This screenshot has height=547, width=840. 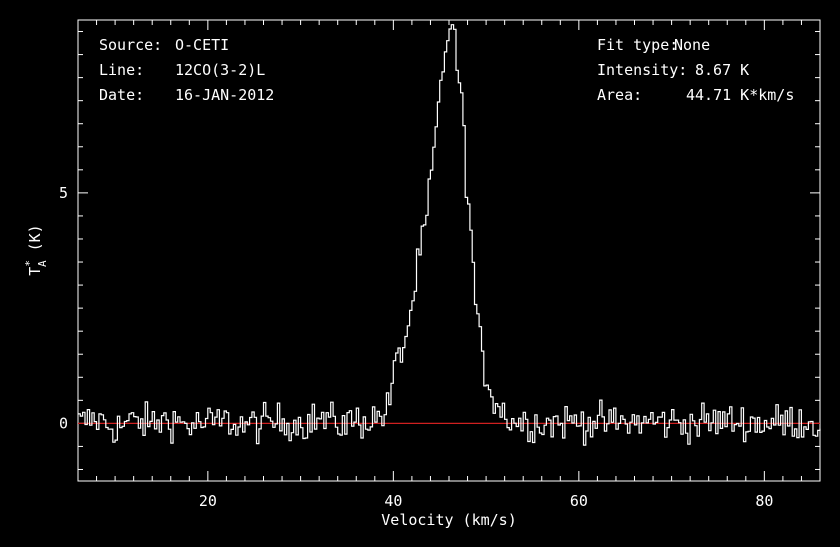 What do you see at coordinates (35, 242) in the screenshot?
I see `y-label-unit: (K)` at bounding box center [35, 242].